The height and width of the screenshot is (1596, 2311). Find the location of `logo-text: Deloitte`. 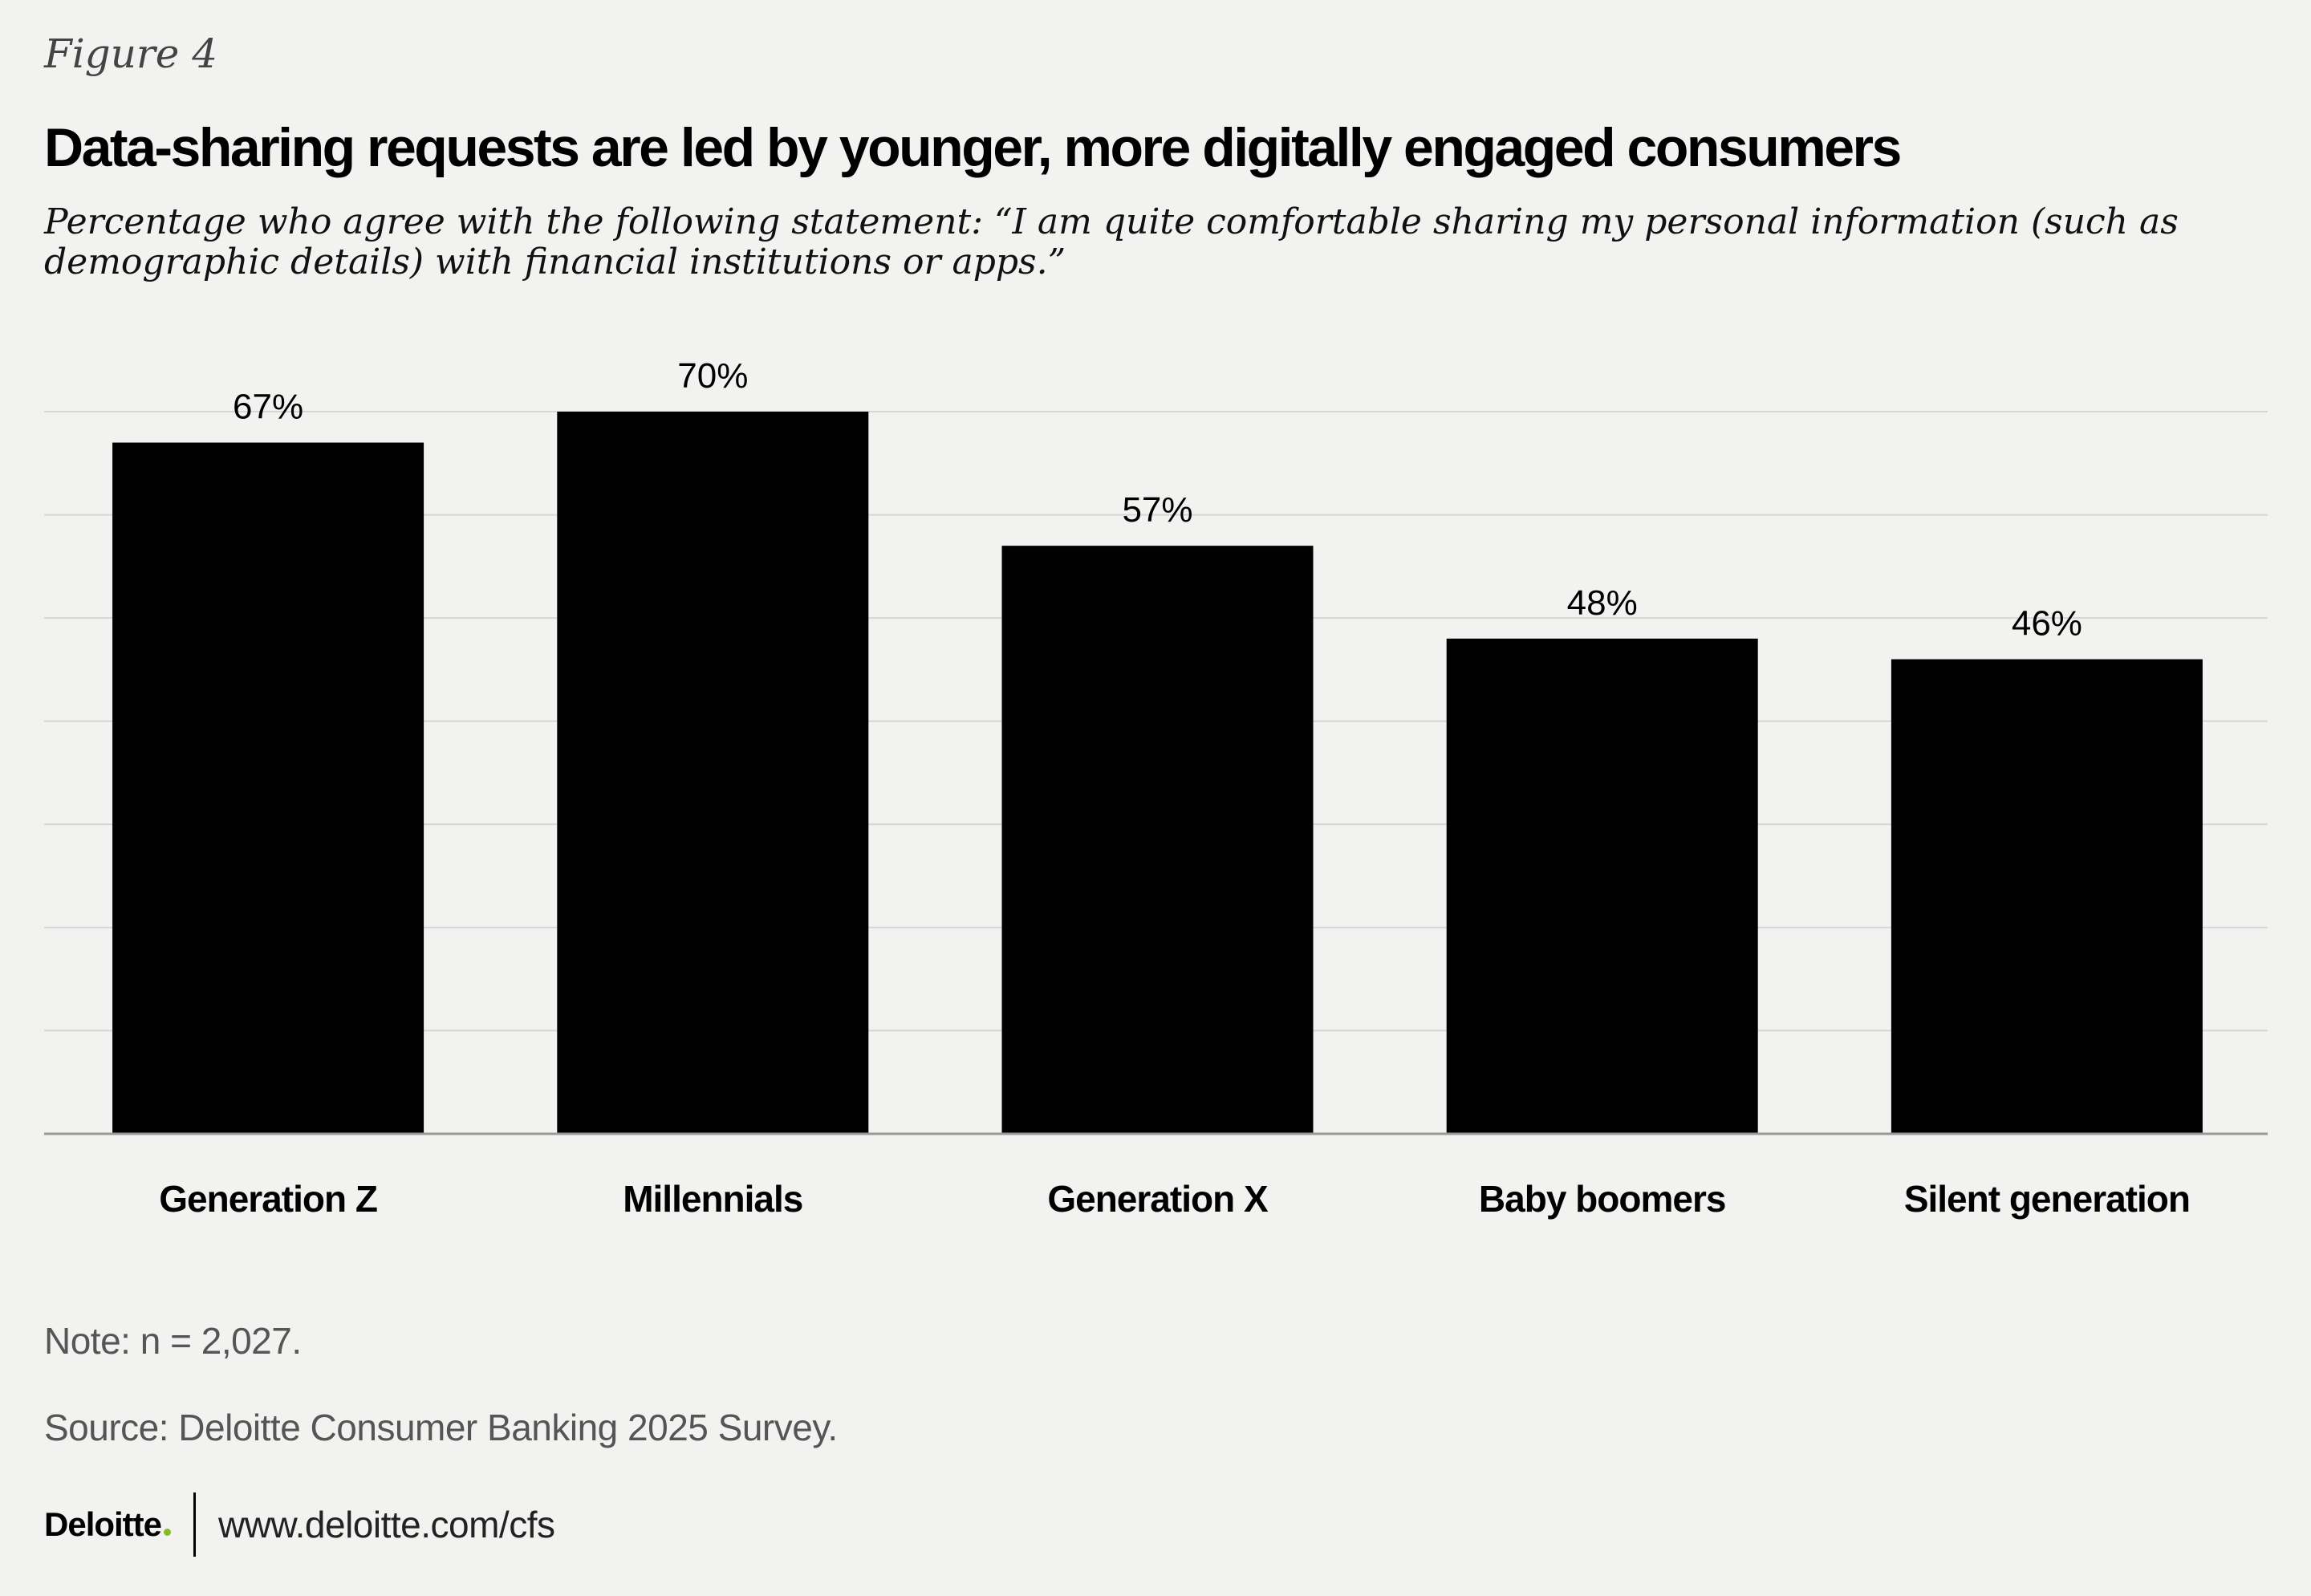

logo-text: Deloitte is located at coordinates (103, 1524).